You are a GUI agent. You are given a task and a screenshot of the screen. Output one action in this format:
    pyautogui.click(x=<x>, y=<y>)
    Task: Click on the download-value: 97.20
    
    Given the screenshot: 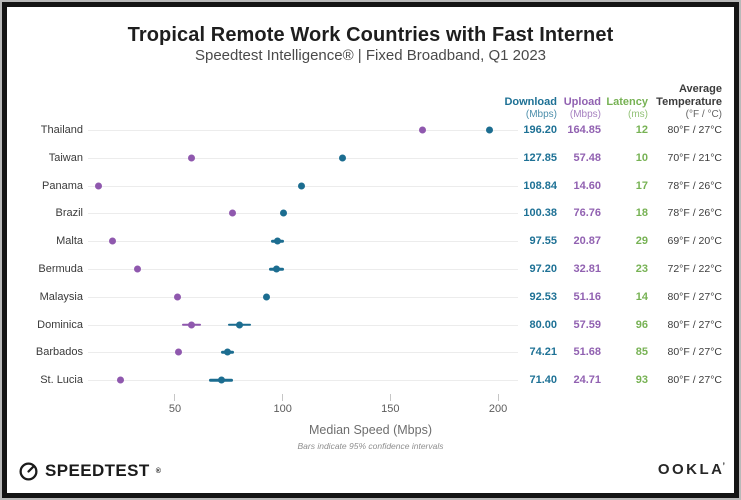 What is the action you would take?
    pyautogui.click(x=543, y=269)
    